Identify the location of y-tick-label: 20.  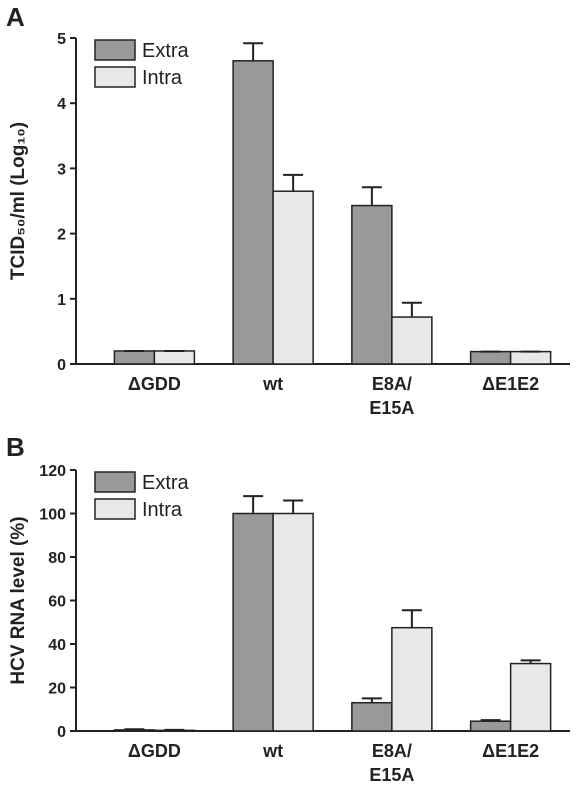
(57, 689).